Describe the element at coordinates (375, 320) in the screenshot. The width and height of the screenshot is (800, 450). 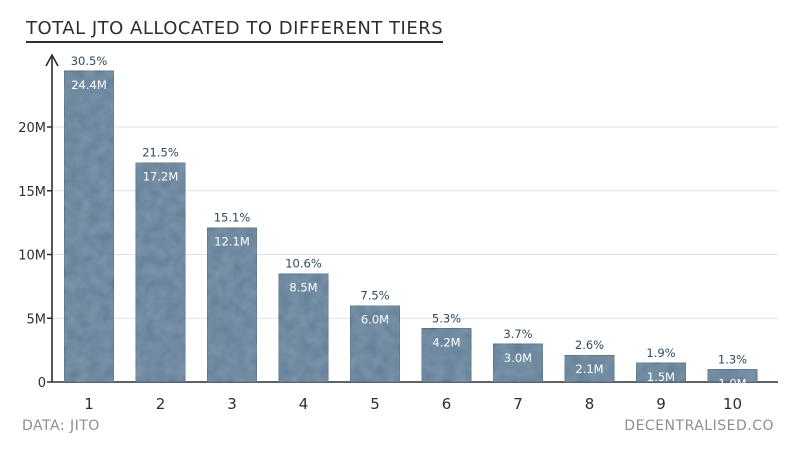
I see `value-label: 6.0M` at that location.